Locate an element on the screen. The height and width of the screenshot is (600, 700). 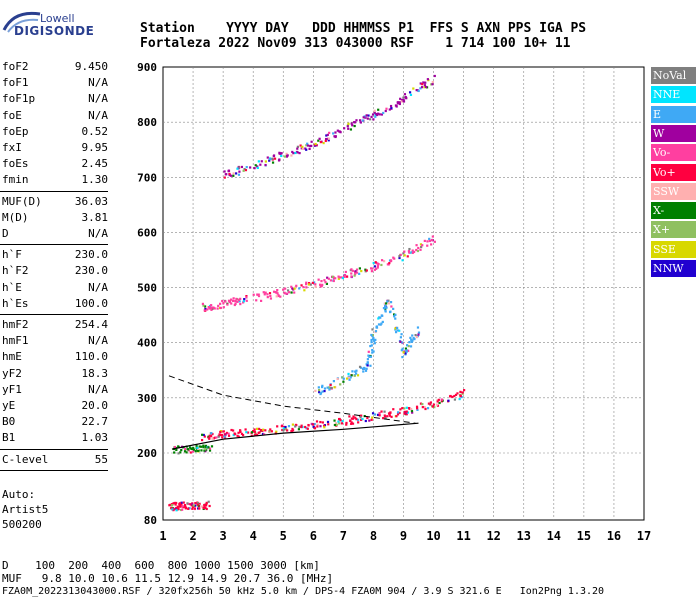
note-code: 500200 is located at coordinates (22, 524).